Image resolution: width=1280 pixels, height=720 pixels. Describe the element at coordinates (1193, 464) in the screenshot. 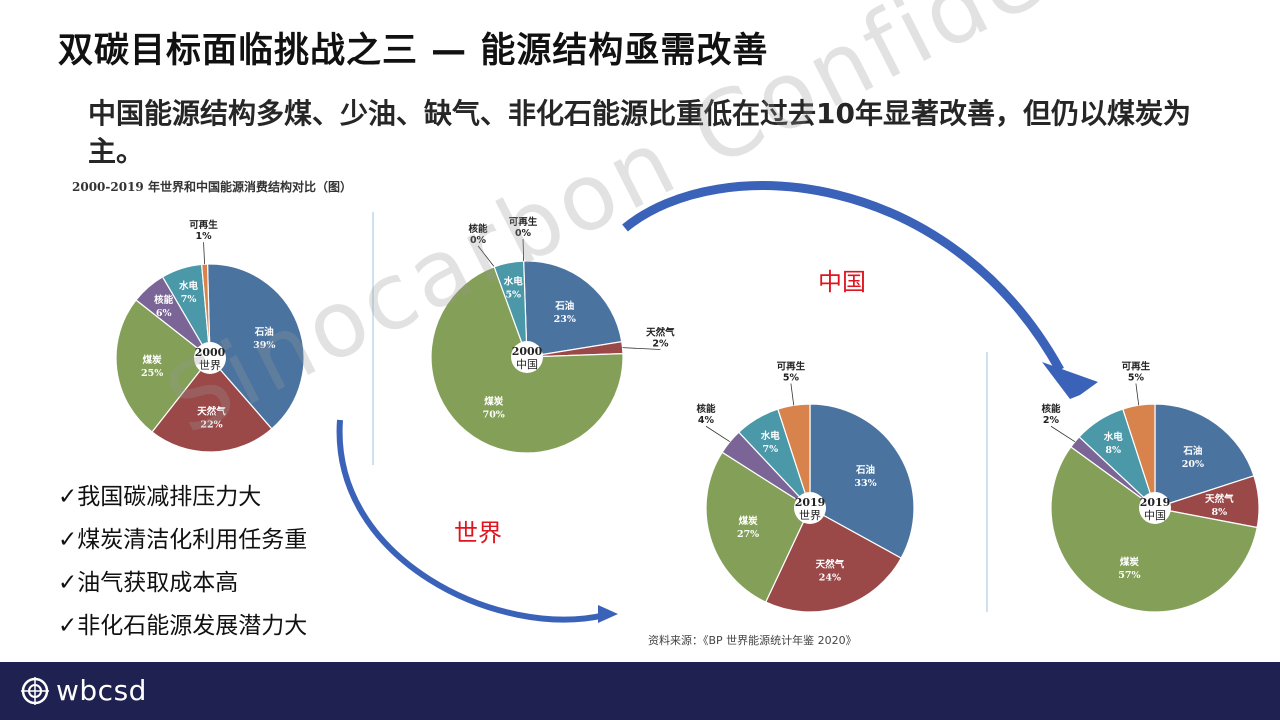

I see `slice-value-label: 20%` at that location.